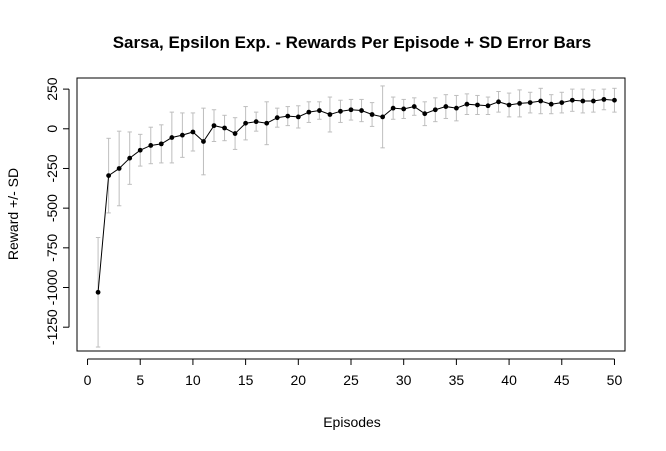 The width and height of the screenshot is (666, 451). I want to click on y-tick-label: -1250, so click(52, 327).